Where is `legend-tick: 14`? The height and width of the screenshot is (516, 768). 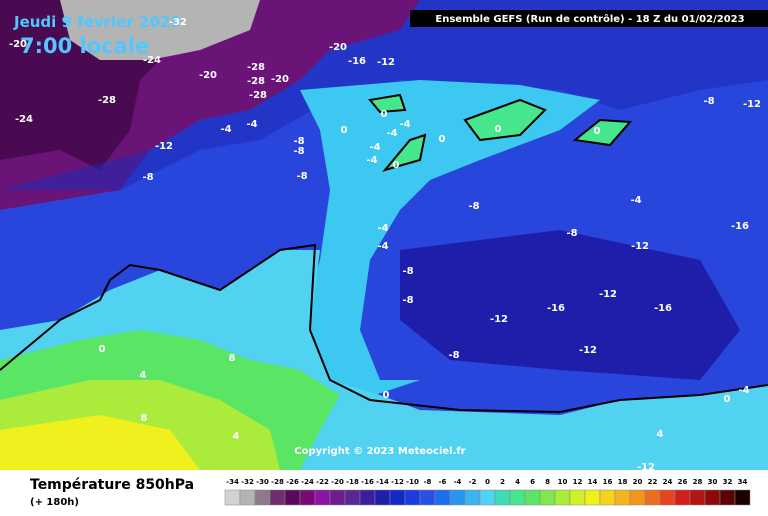 legend-tick: 14 is located at coordinates (593, 482).